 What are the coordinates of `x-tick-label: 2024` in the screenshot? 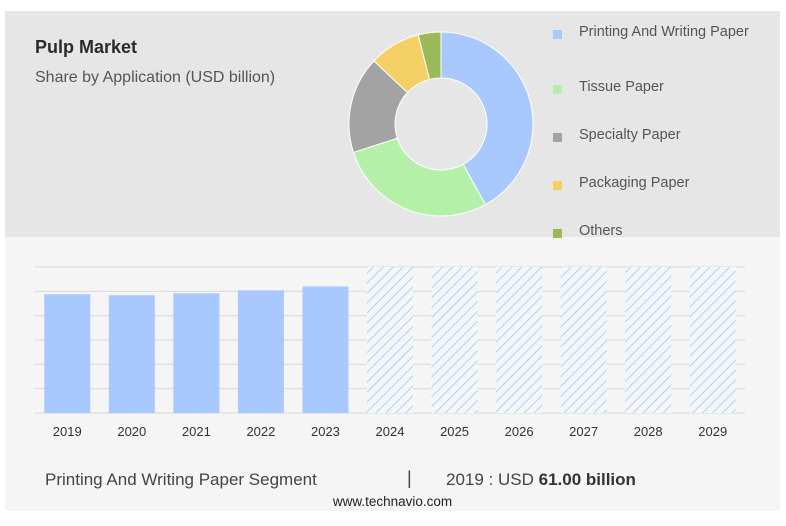 It's located at (390, 431).